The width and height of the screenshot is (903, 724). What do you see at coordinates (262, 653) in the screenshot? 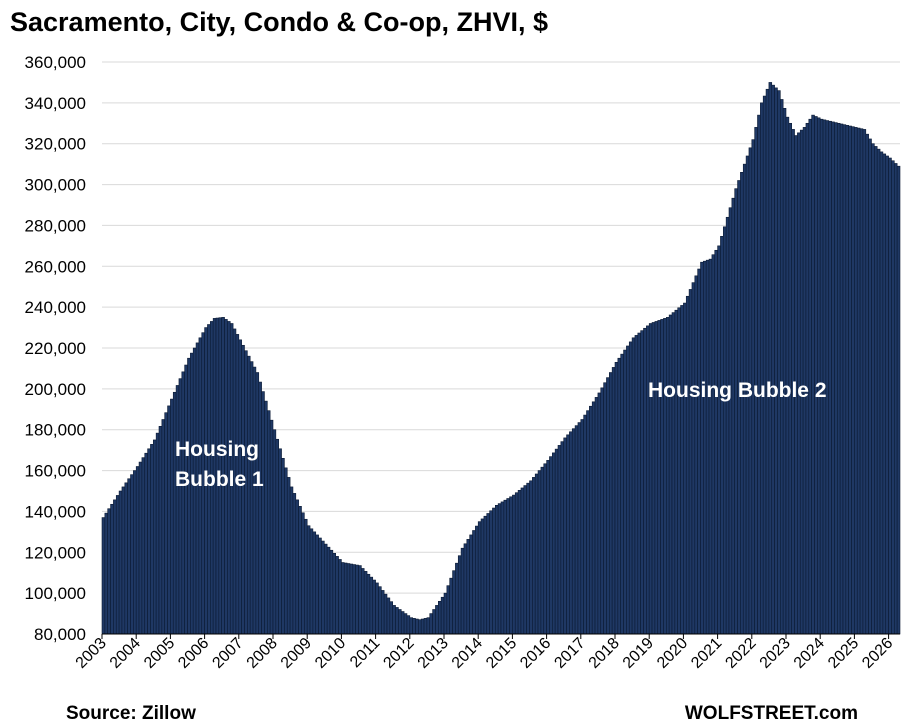
I see `x-tick-label: 2008` at bounding box center [262, 653].